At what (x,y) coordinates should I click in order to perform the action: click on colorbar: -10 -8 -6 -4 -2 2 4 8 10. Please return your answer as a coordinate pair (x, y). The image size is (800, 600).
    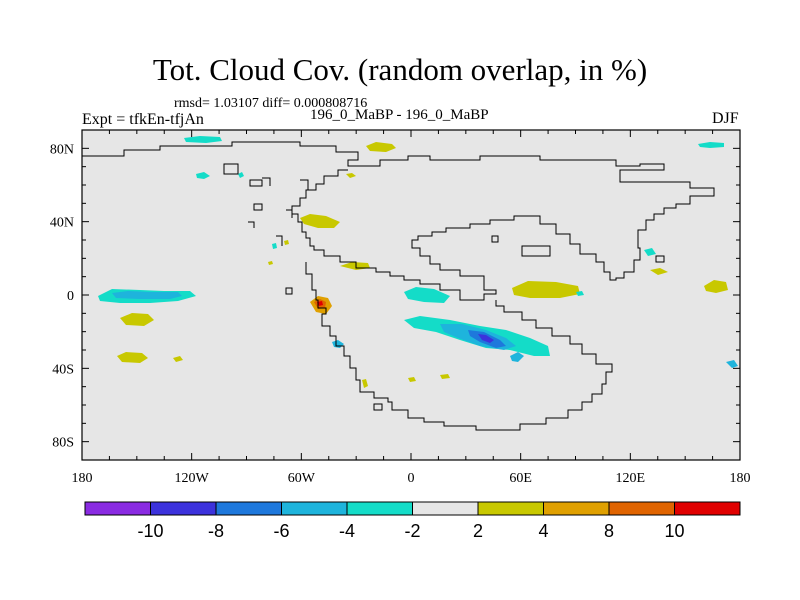
    Looking at the image, I should click on (412, 521).